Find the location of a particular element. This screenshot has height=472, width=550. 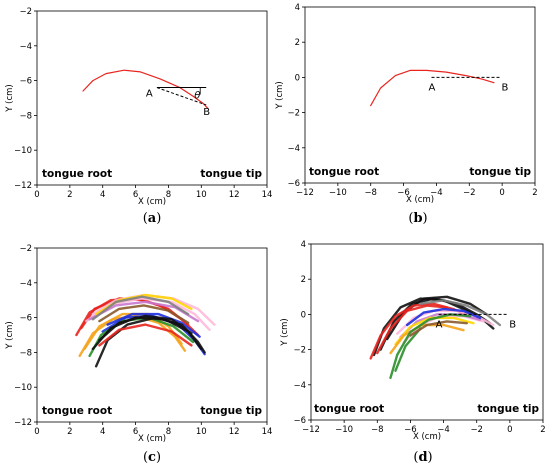

curves-b is located at coordinates (432, 88).